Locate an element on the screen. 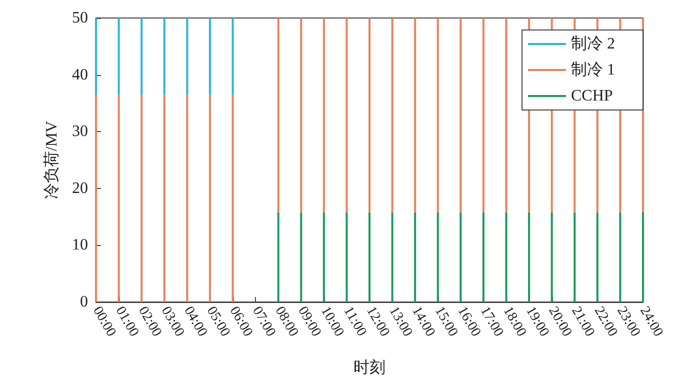 Image resolution: width=693 pixels, height=390 pixels. y-tick-label: 40 is located at coordinates (80, 75).